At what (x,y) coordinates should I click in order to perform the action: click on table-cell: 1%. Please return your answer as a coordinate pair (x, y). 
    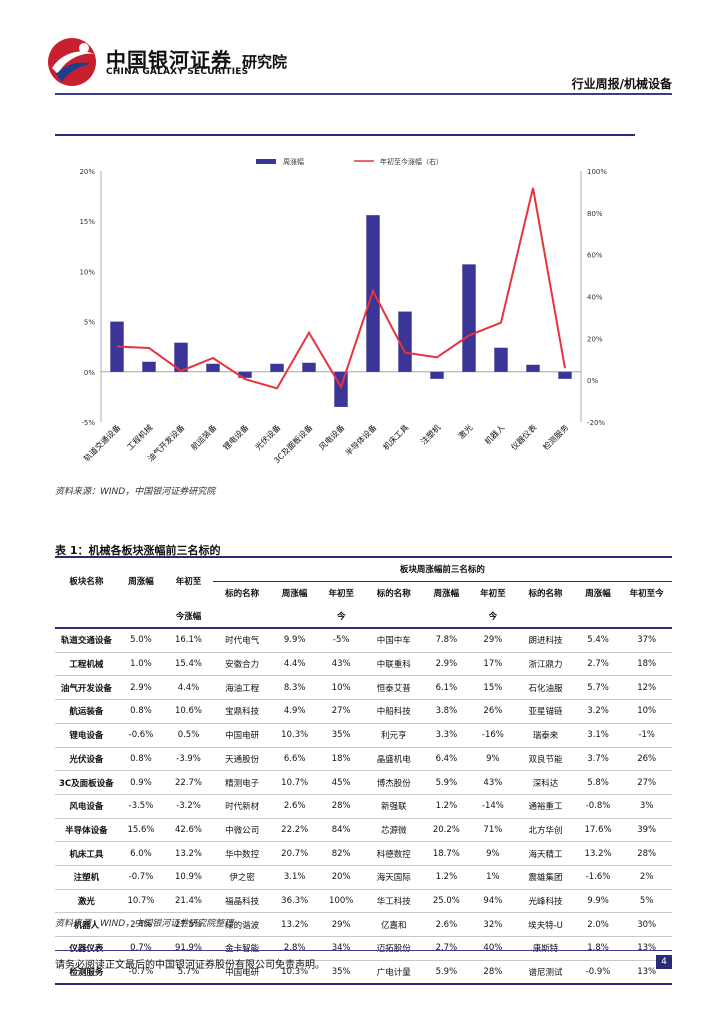
    Looking at the image, I should click on (493, 877).